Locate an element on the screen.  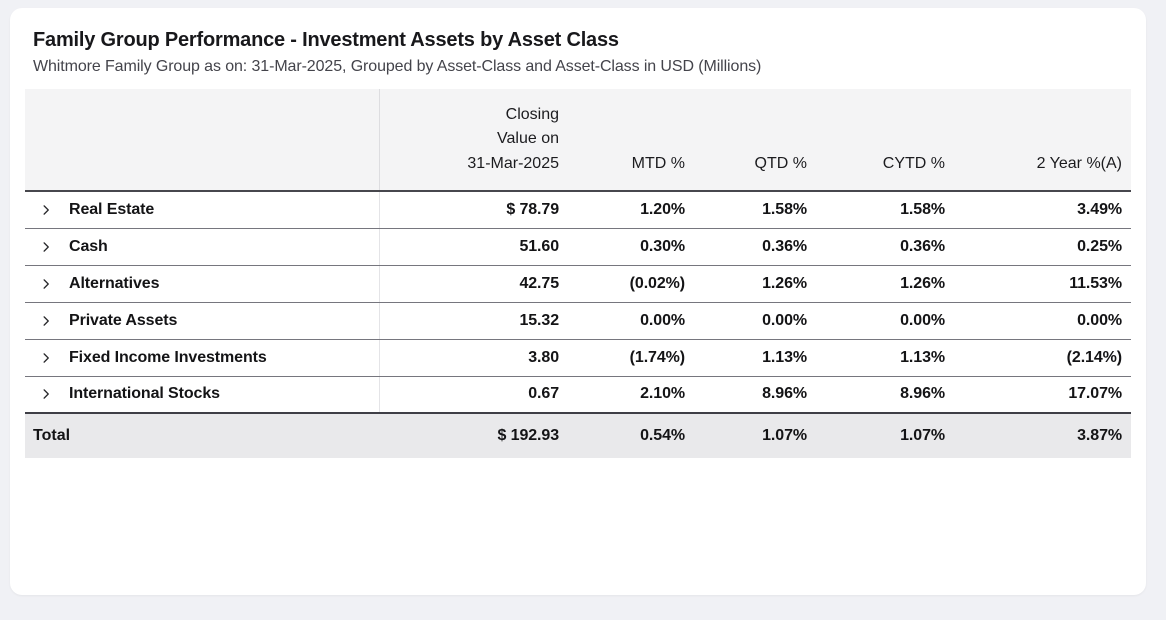
qtd-cell: 1.26% is located at coordinates (761, 284).